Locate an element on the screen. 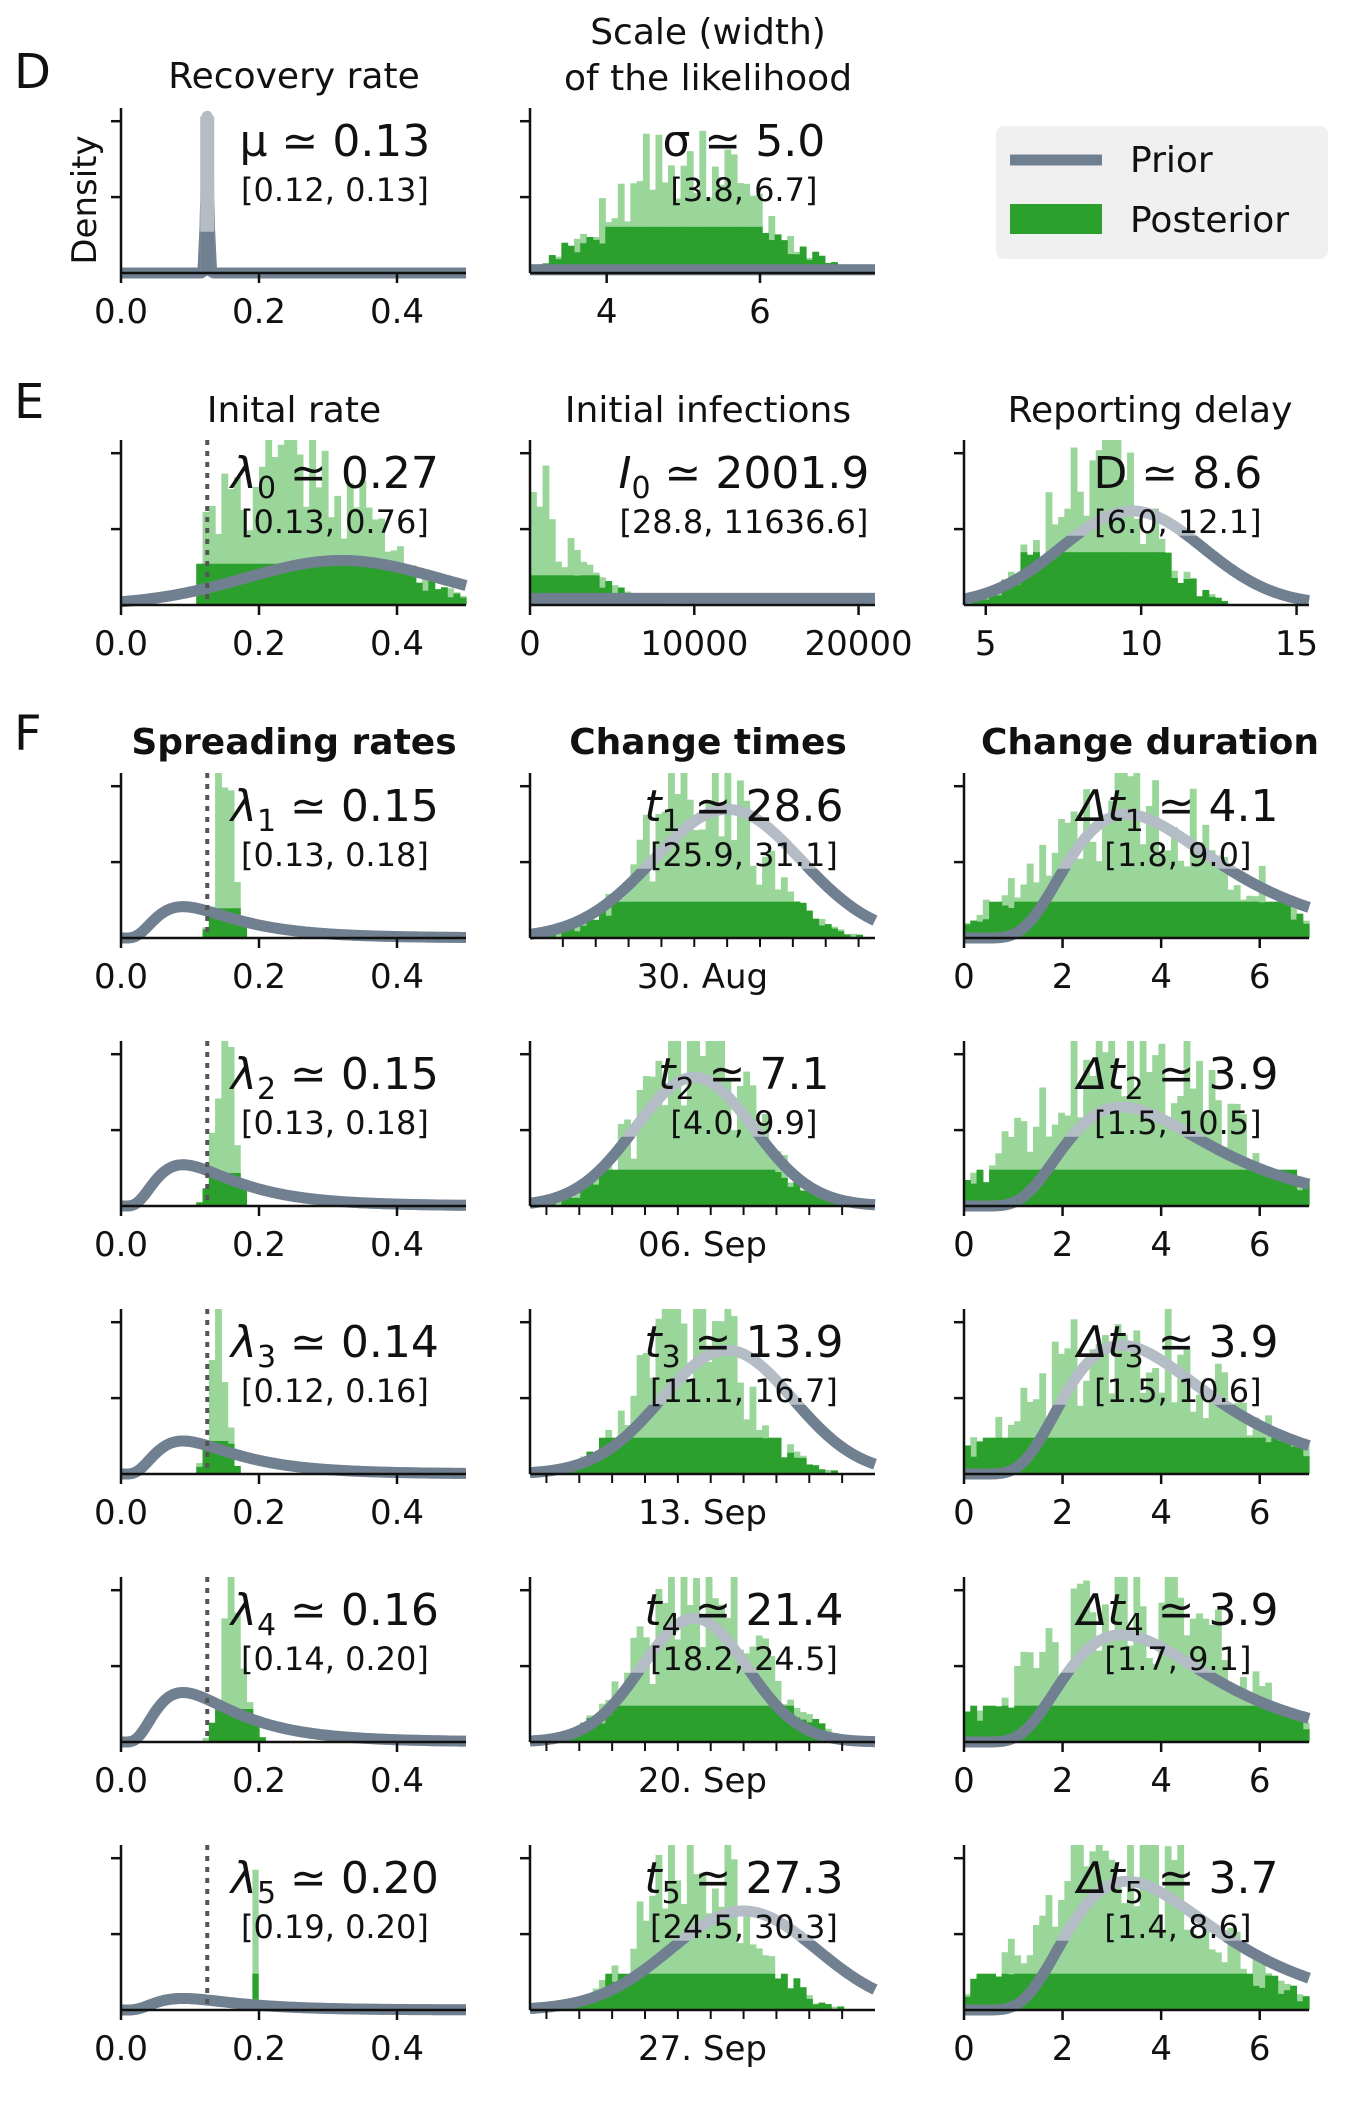 Image resolution: width=1362 pixels, height=2104 pixels. estimate-value: ≃ 0.15 is located at coordinates (357, 806).